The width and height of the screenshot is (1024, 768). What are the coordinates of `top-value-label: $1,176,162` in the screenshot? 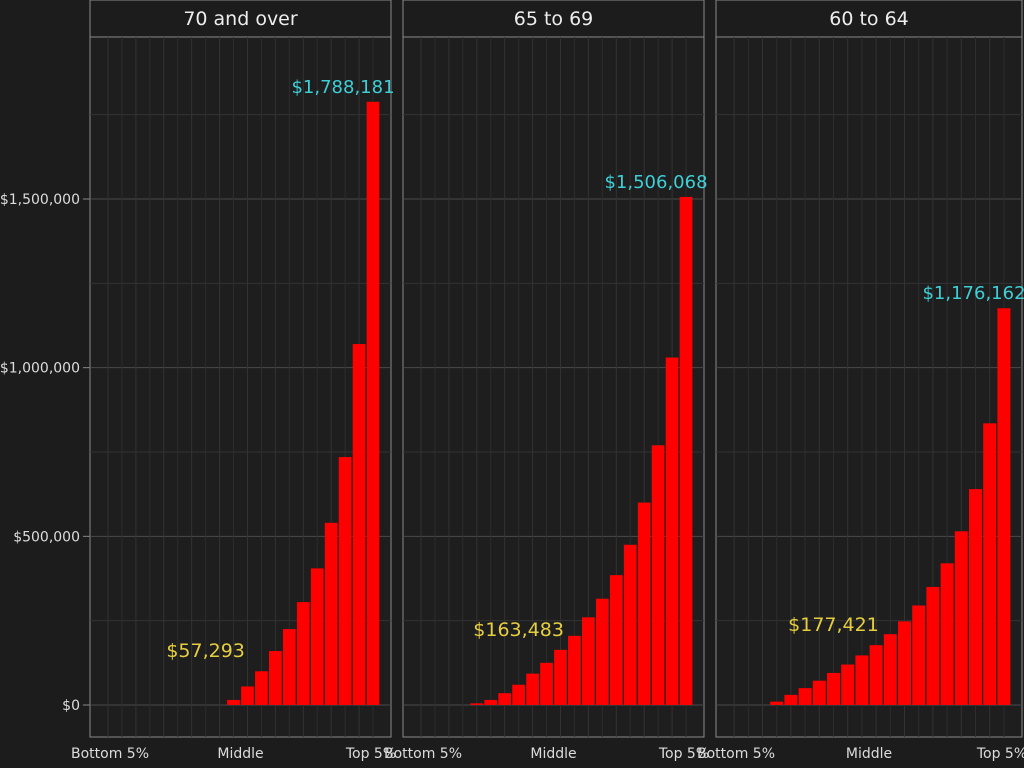 It's located at (973, 293).